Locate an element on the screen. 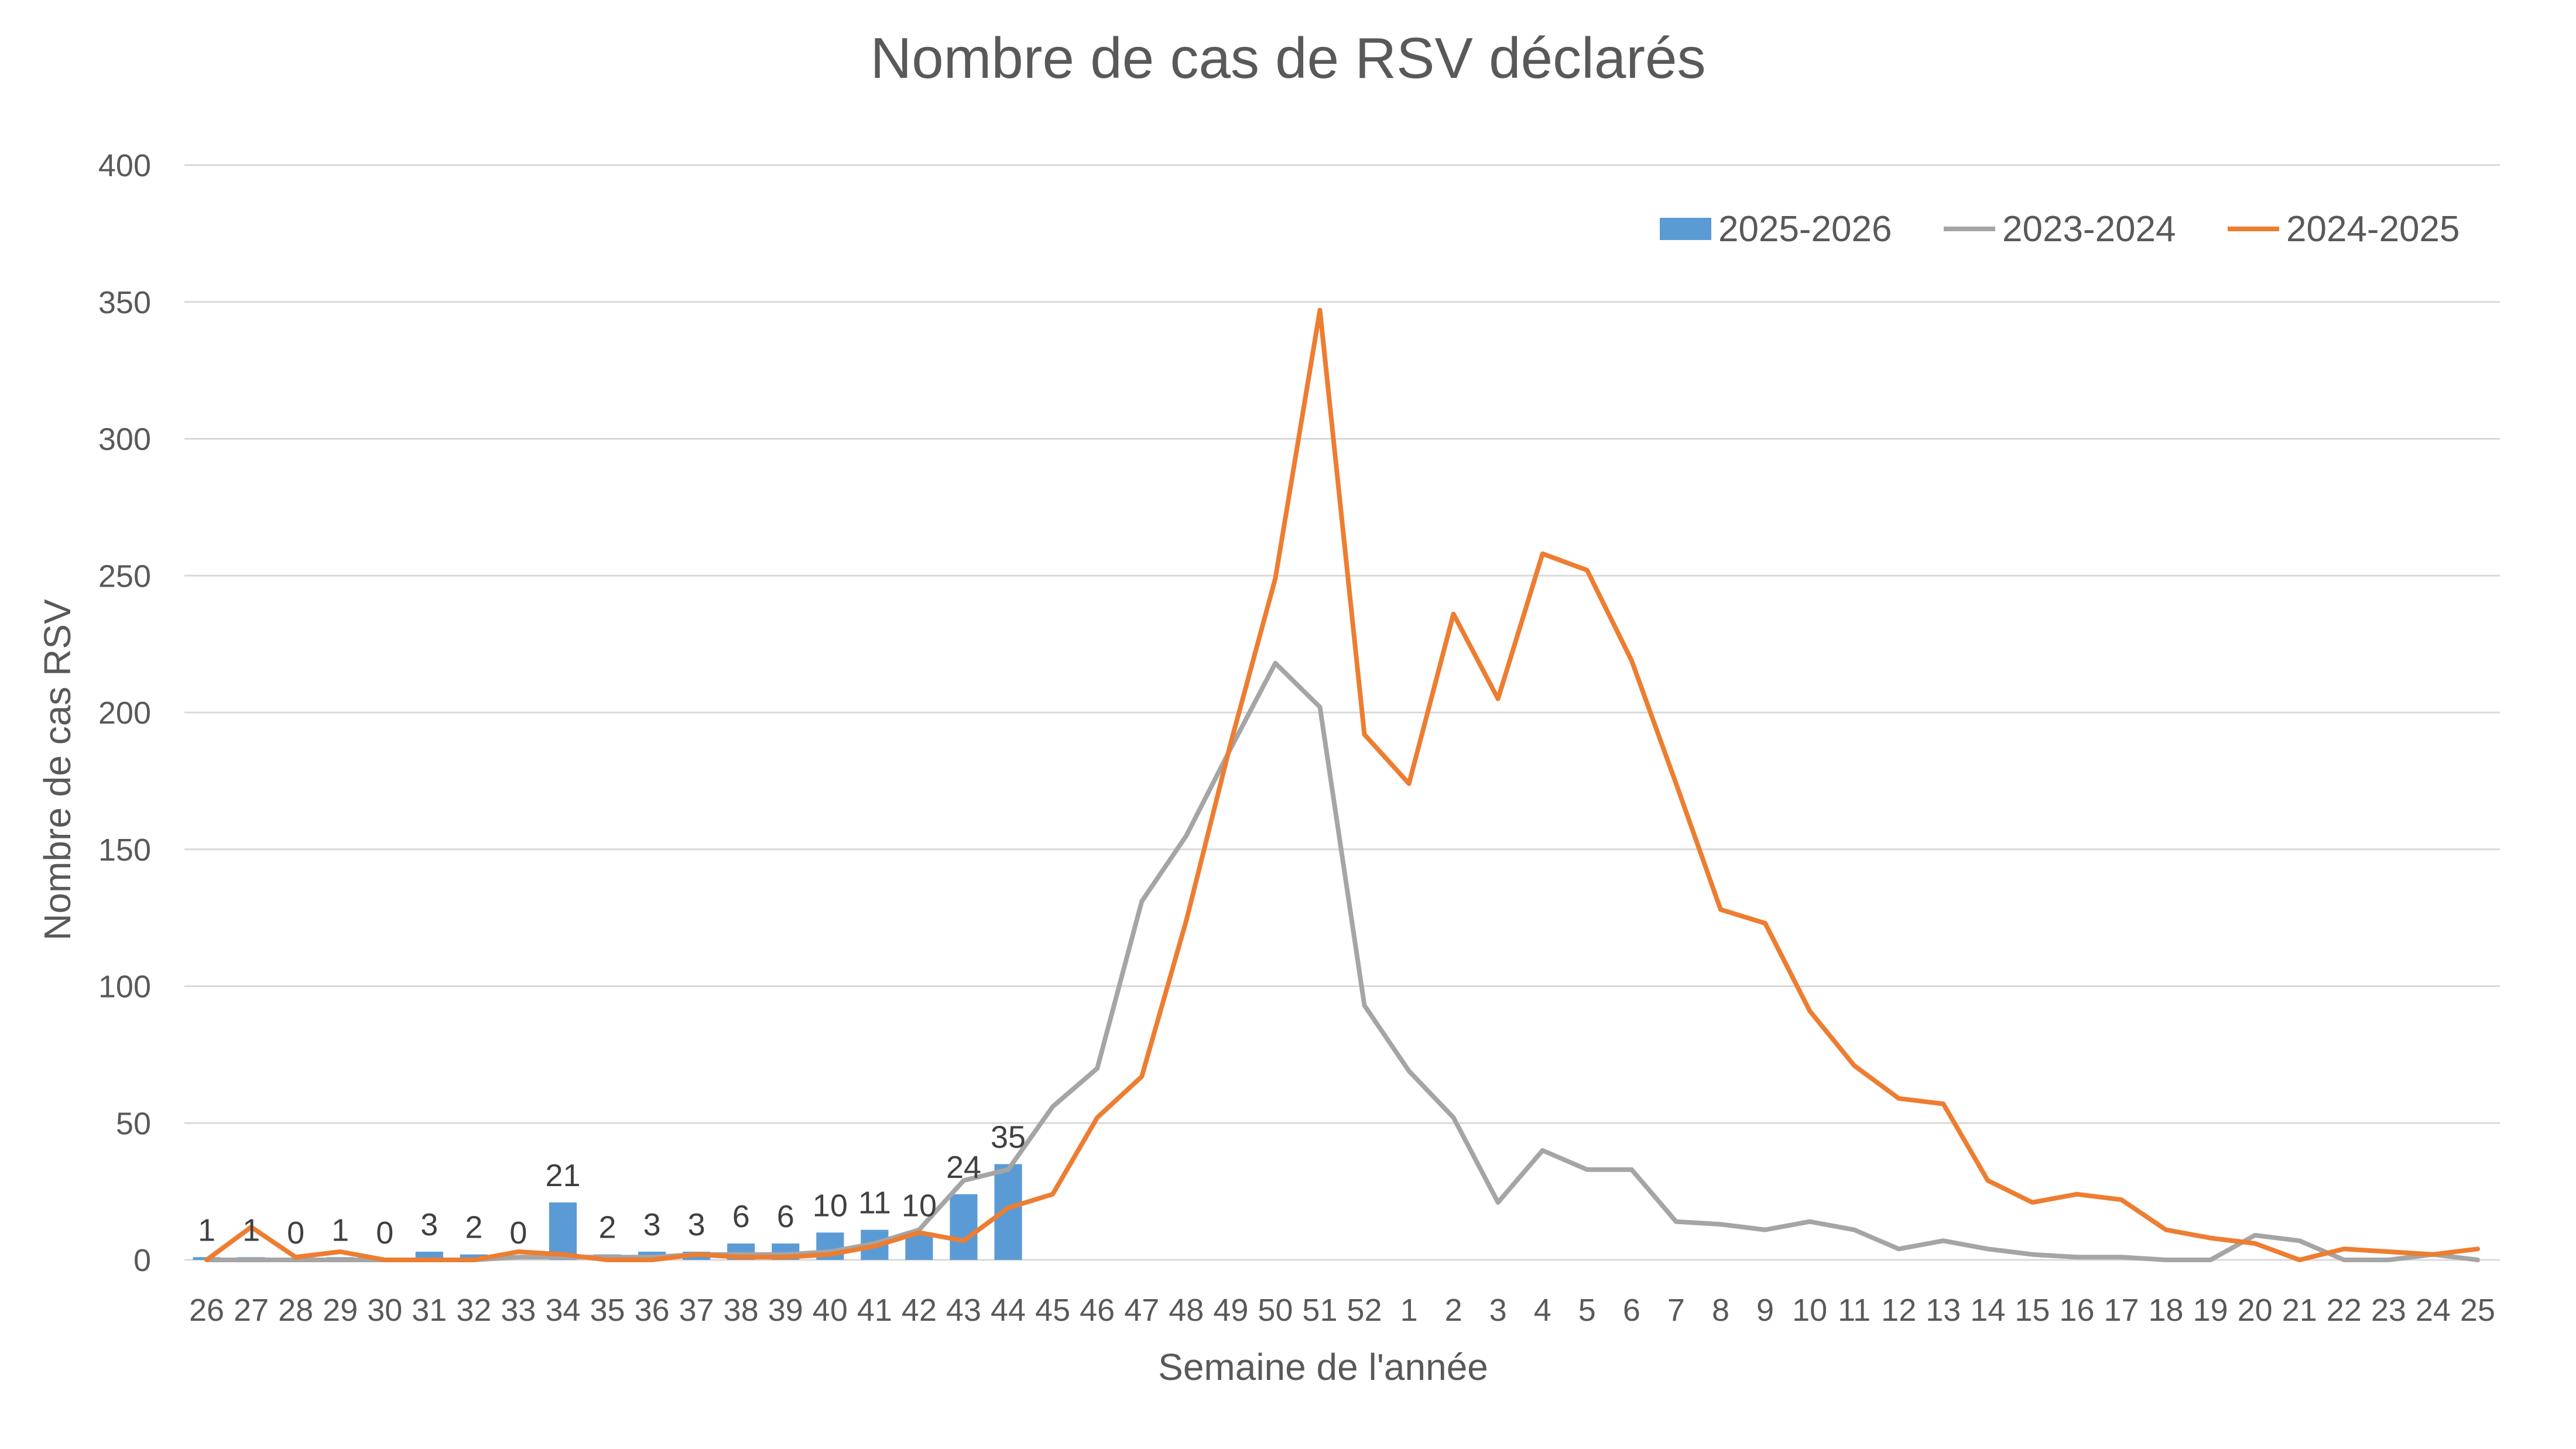 Image resolution: width=2576 pixels, height=1449 pixels. x-tick-label-36: 36 is located at coordinates (652, 1311).